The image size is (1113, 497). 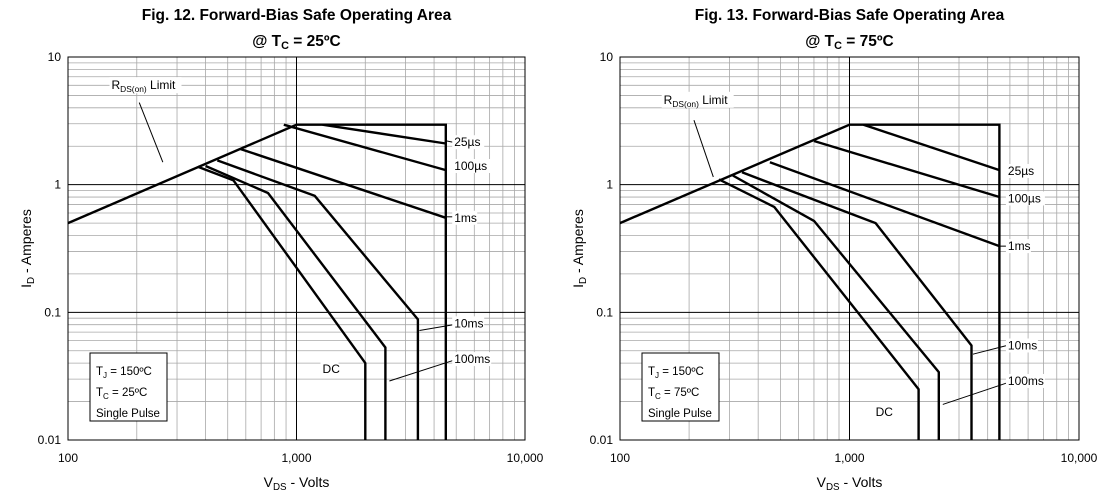 I want to click on conditions-box: TJ = 150ºC TC = 75ºC Single Pulse, so click(x=680, y=387).